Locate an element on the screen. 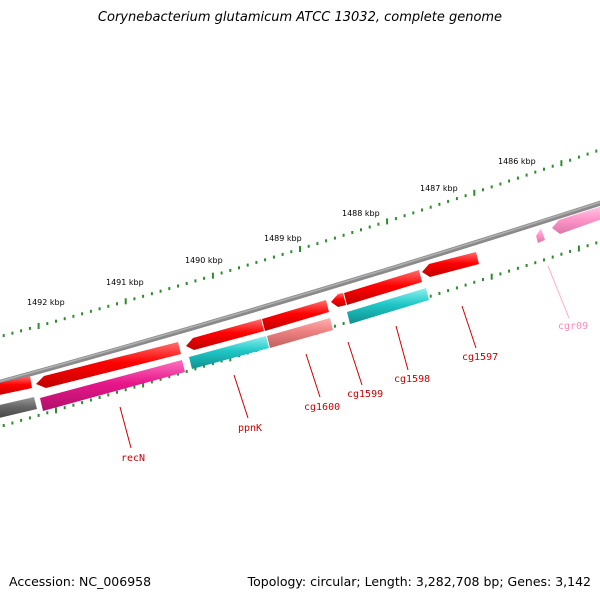 This screenshot has width=600, height=600. gene-label-cgr09: cgr09 is located at coordinates (573, 326).